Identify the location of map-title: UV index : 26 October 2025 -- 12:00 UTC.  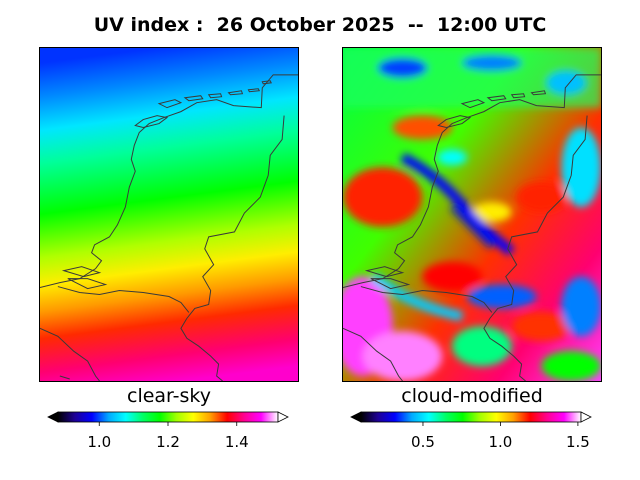
(320, 25).